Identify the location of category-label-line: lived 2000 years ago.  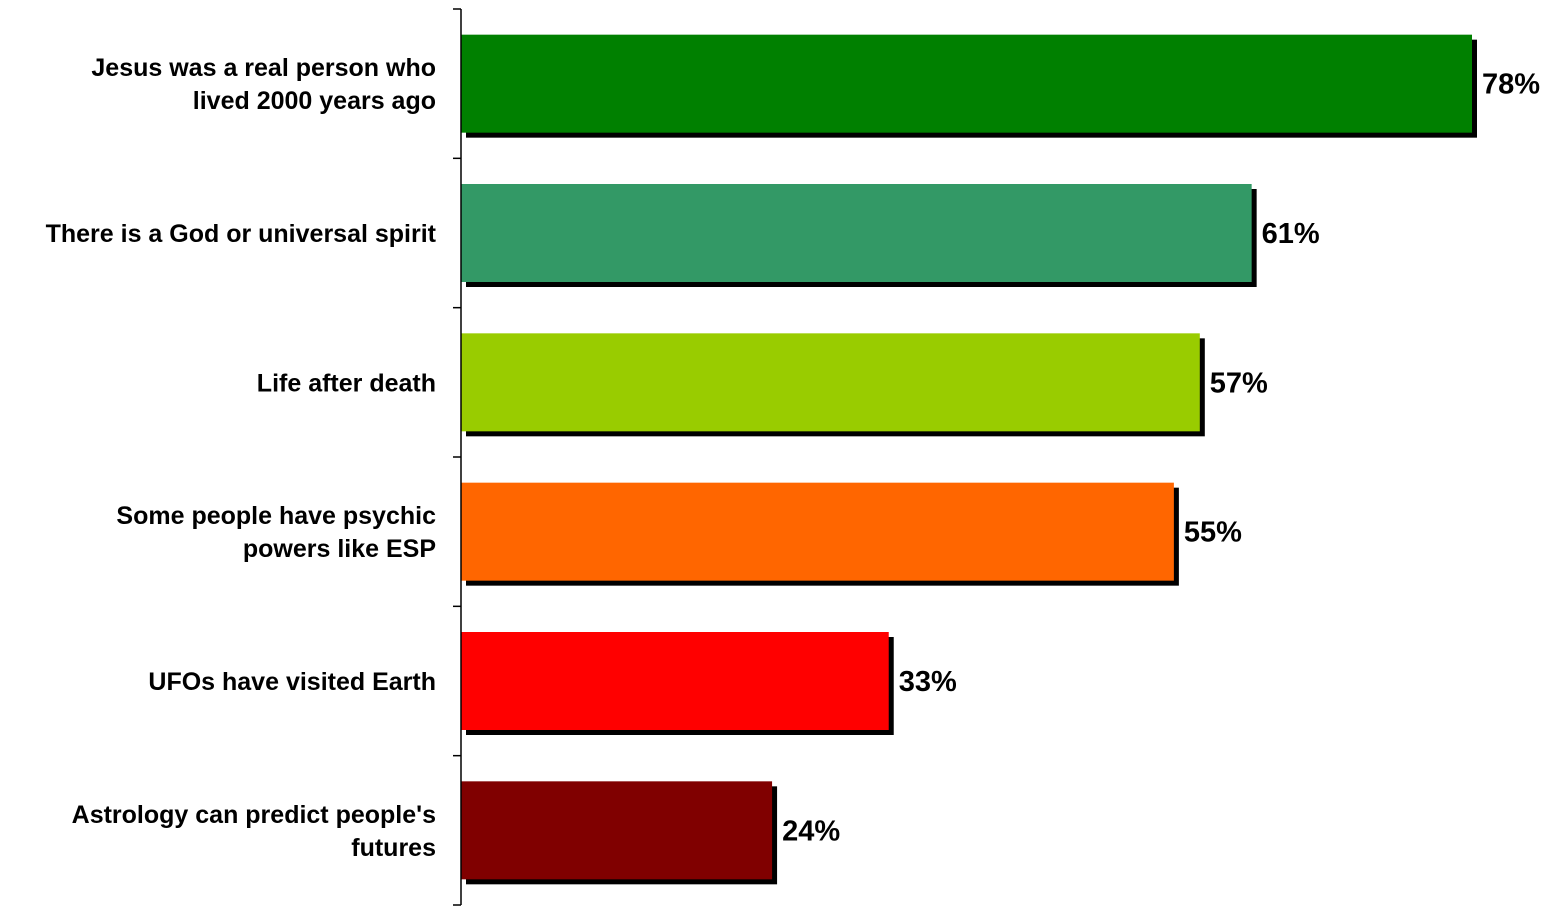
(314, 101).